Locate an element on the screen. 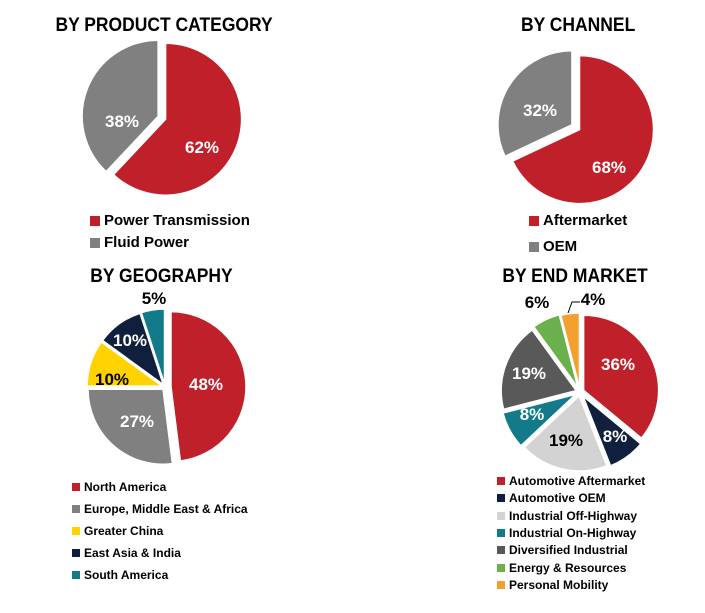  data-label-north-america: 48% is located at coordinates (206, 384).